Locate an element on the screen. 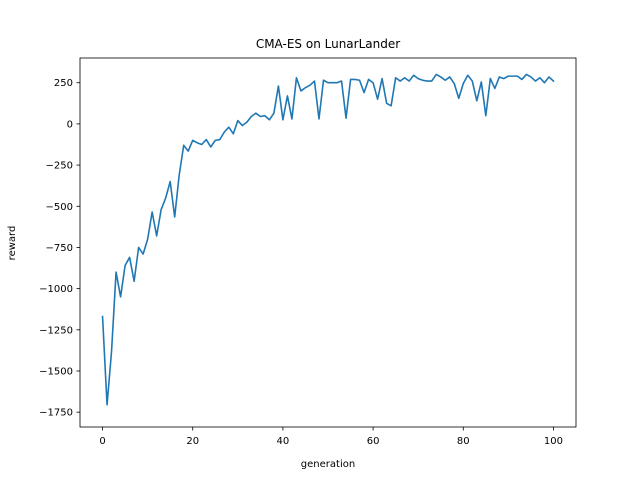 Image resolution: width=640 pixels, height=480 pixels. y-tick-label: −250 is located at coordinates (59, 166).